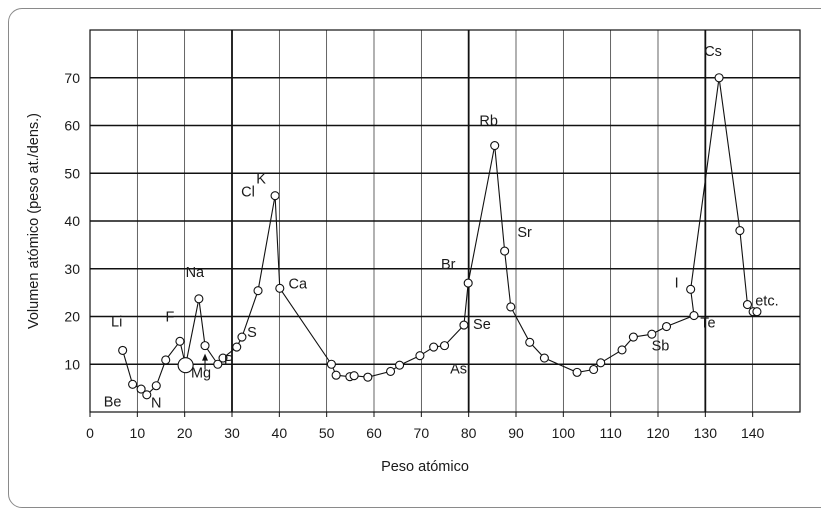 The width and height of the screenshot is (821, 508). Describe the element at coordinates (564, 433) in the screenshot. I see `x-tick-label: 100` at that location.